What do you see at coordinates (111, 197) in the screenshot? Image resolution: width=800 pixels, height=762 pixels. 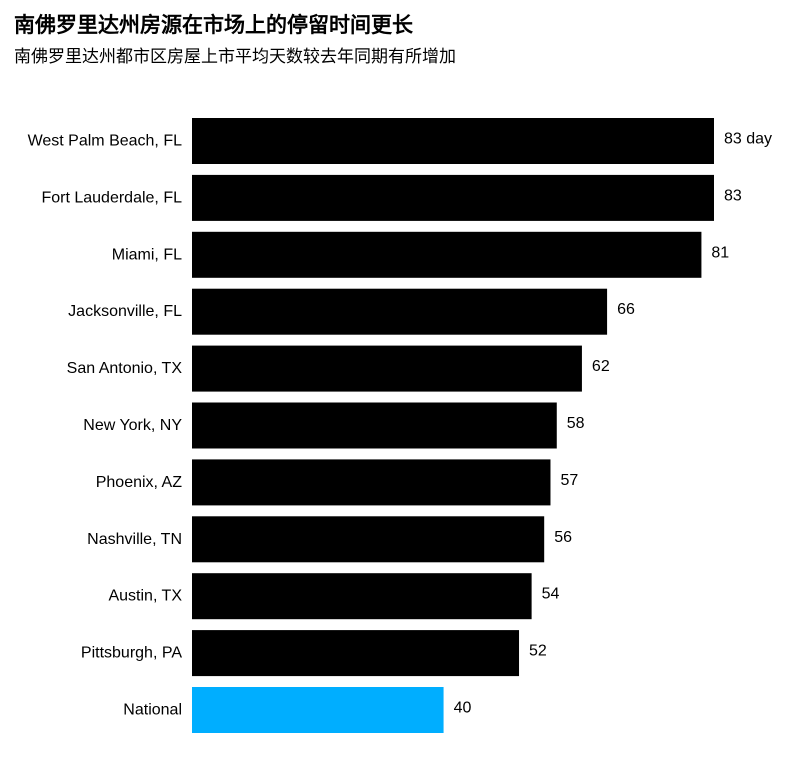 I see `category-label-fort-lauderdale-fl: Fort Lauderdale, FL` at bounding box center [111, 197].